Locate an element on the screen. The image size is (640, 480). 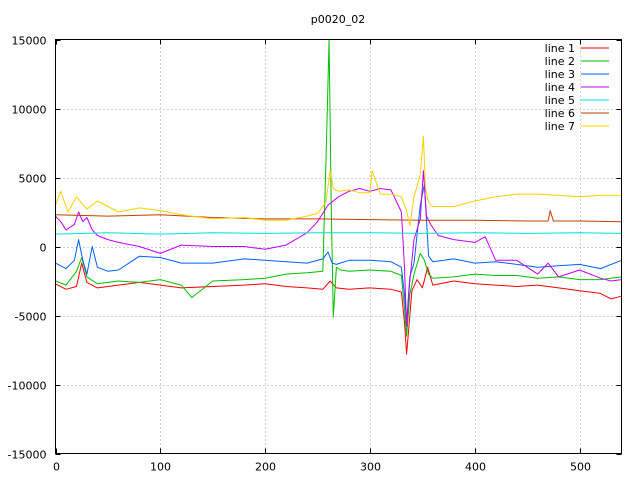
y-tick-label: 15000 is located at coordinates (29, 41).